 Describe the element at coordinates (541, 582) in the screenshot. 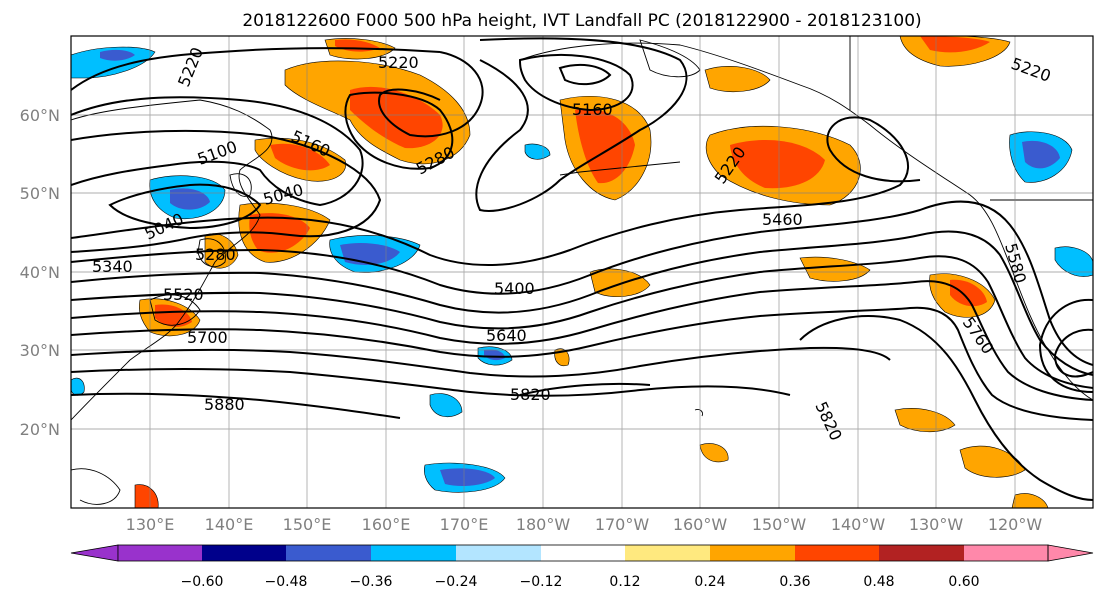

I see `colorbar-tick-label: −0.12` at that location.